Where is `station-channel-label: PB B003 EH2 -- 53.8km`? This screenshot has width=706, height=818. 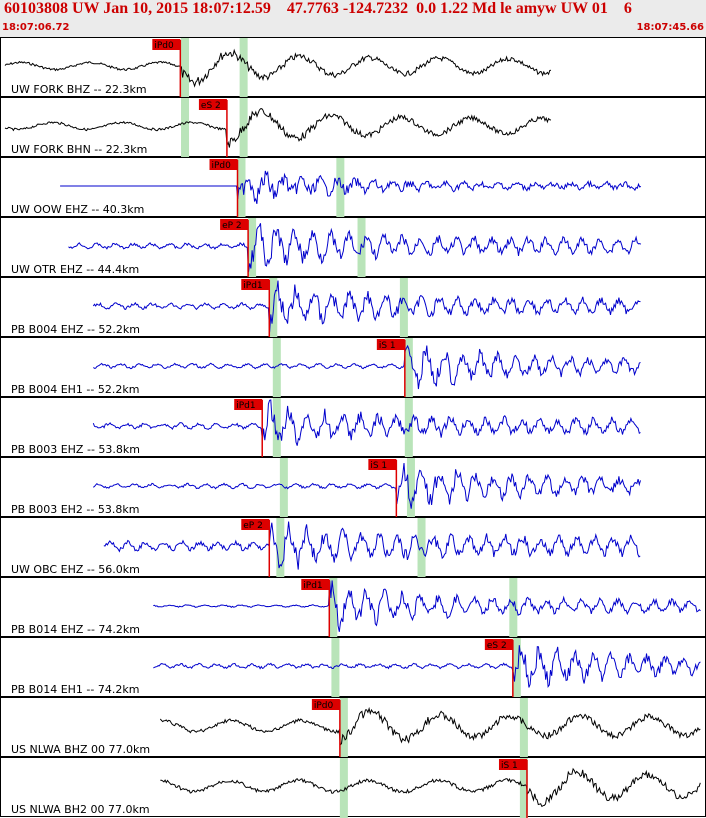
station-channel-label: PB B003 EH2 -- 53.8km is located at coordinates (75, 509).